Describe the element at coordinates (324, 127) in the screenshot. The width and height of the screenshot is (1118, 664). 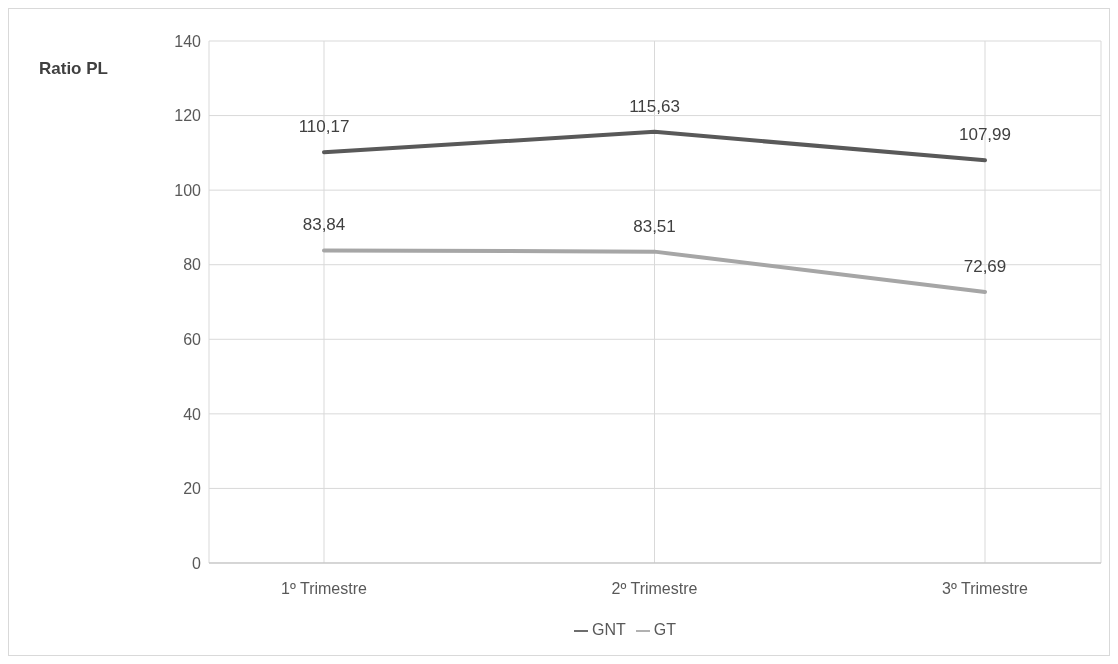
I see `data-label: 110,17` at that location.